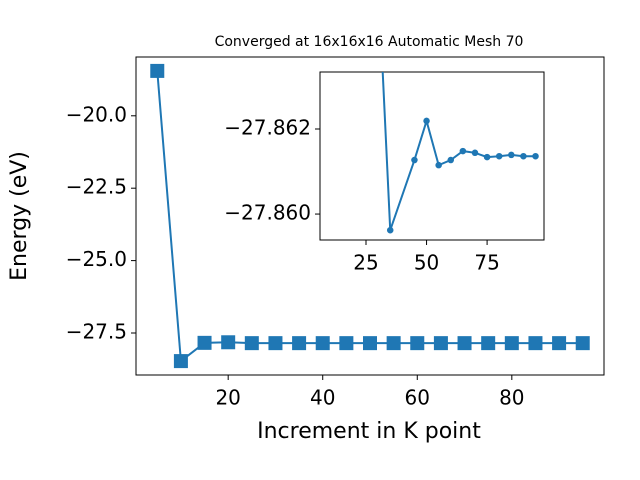  Describe the element at coordinates (96, 187) in the screenshot. I see `y-tick-label: −22.5` at that location.